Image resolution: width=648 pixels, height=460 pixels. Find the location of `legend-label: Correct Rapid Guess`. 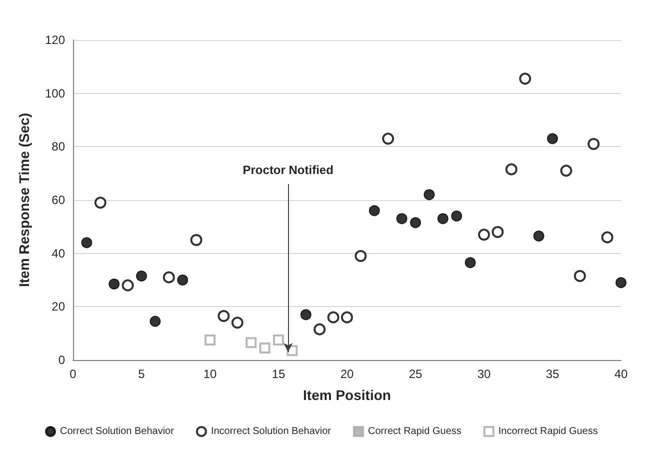

legend-label: Correct Rapid Guess is located at coordinates (415, 431).